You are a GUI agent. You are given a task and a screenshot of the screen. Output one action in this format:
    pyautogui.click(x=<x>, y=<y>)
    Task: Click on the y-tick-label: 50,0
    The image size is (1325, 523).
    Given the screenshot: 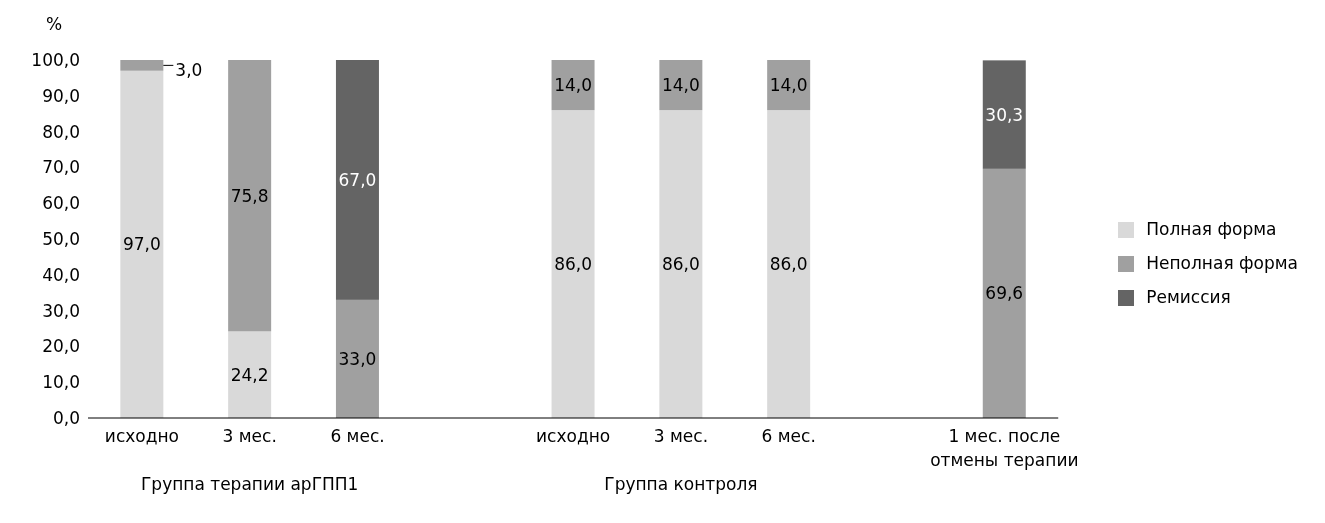 What is the action you would take?
    pyautogui.click(x=61, y=239)
    